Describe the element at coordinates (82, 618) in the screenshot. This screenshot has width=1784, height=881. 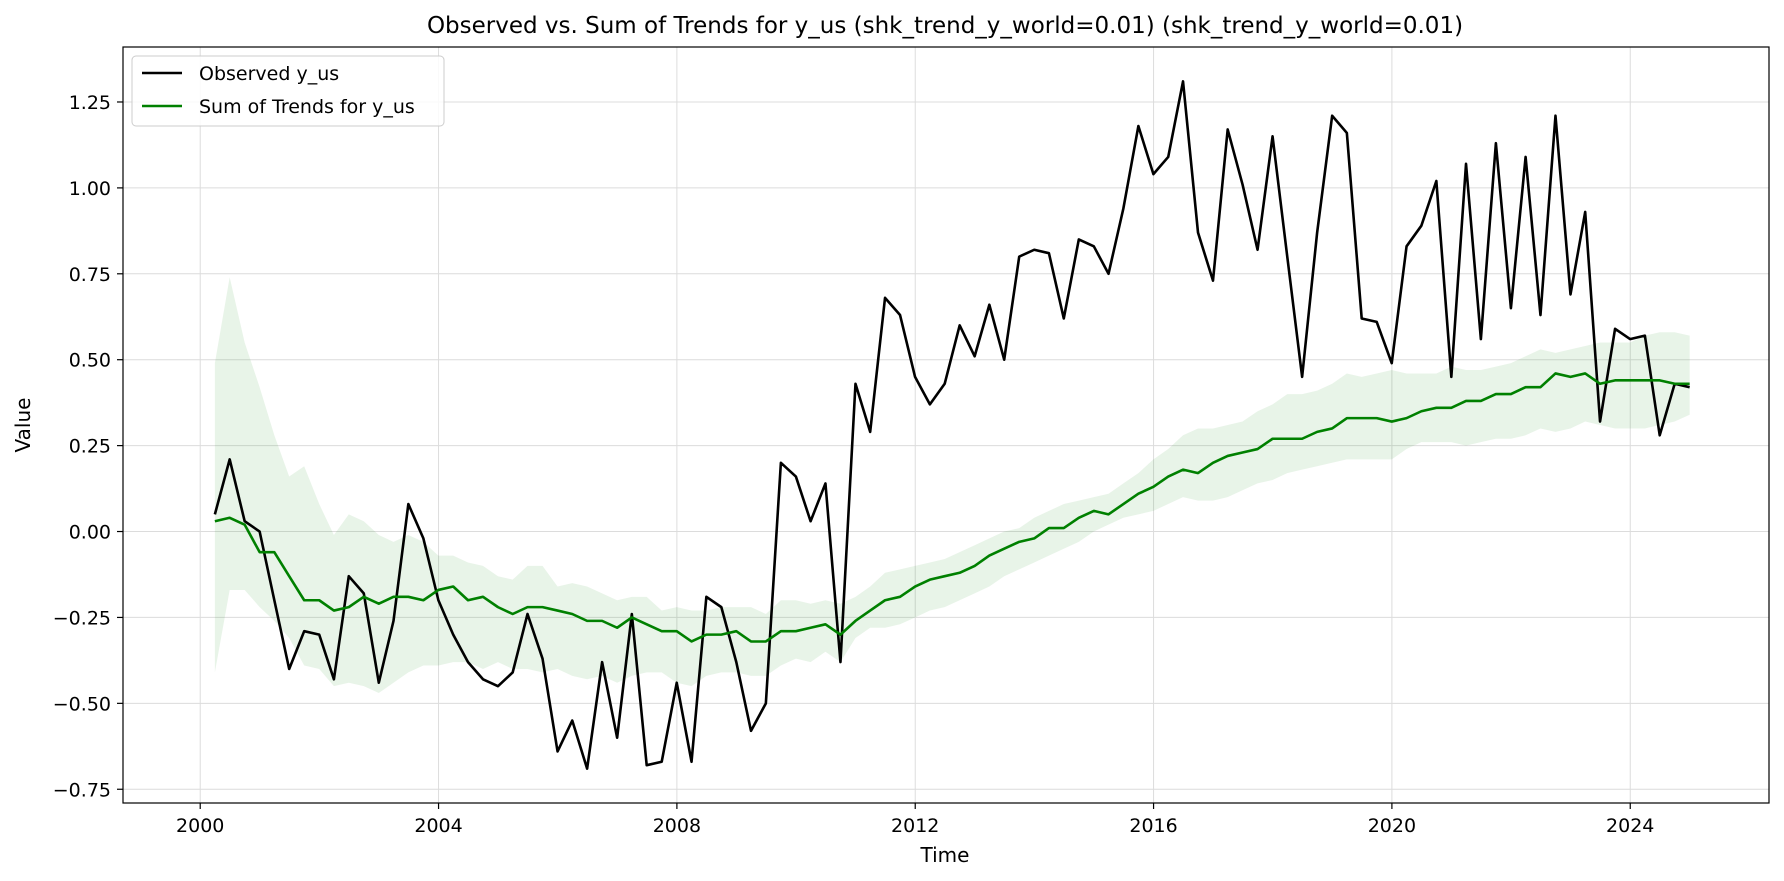
I see `y-tick-label: −0.25` at that location.